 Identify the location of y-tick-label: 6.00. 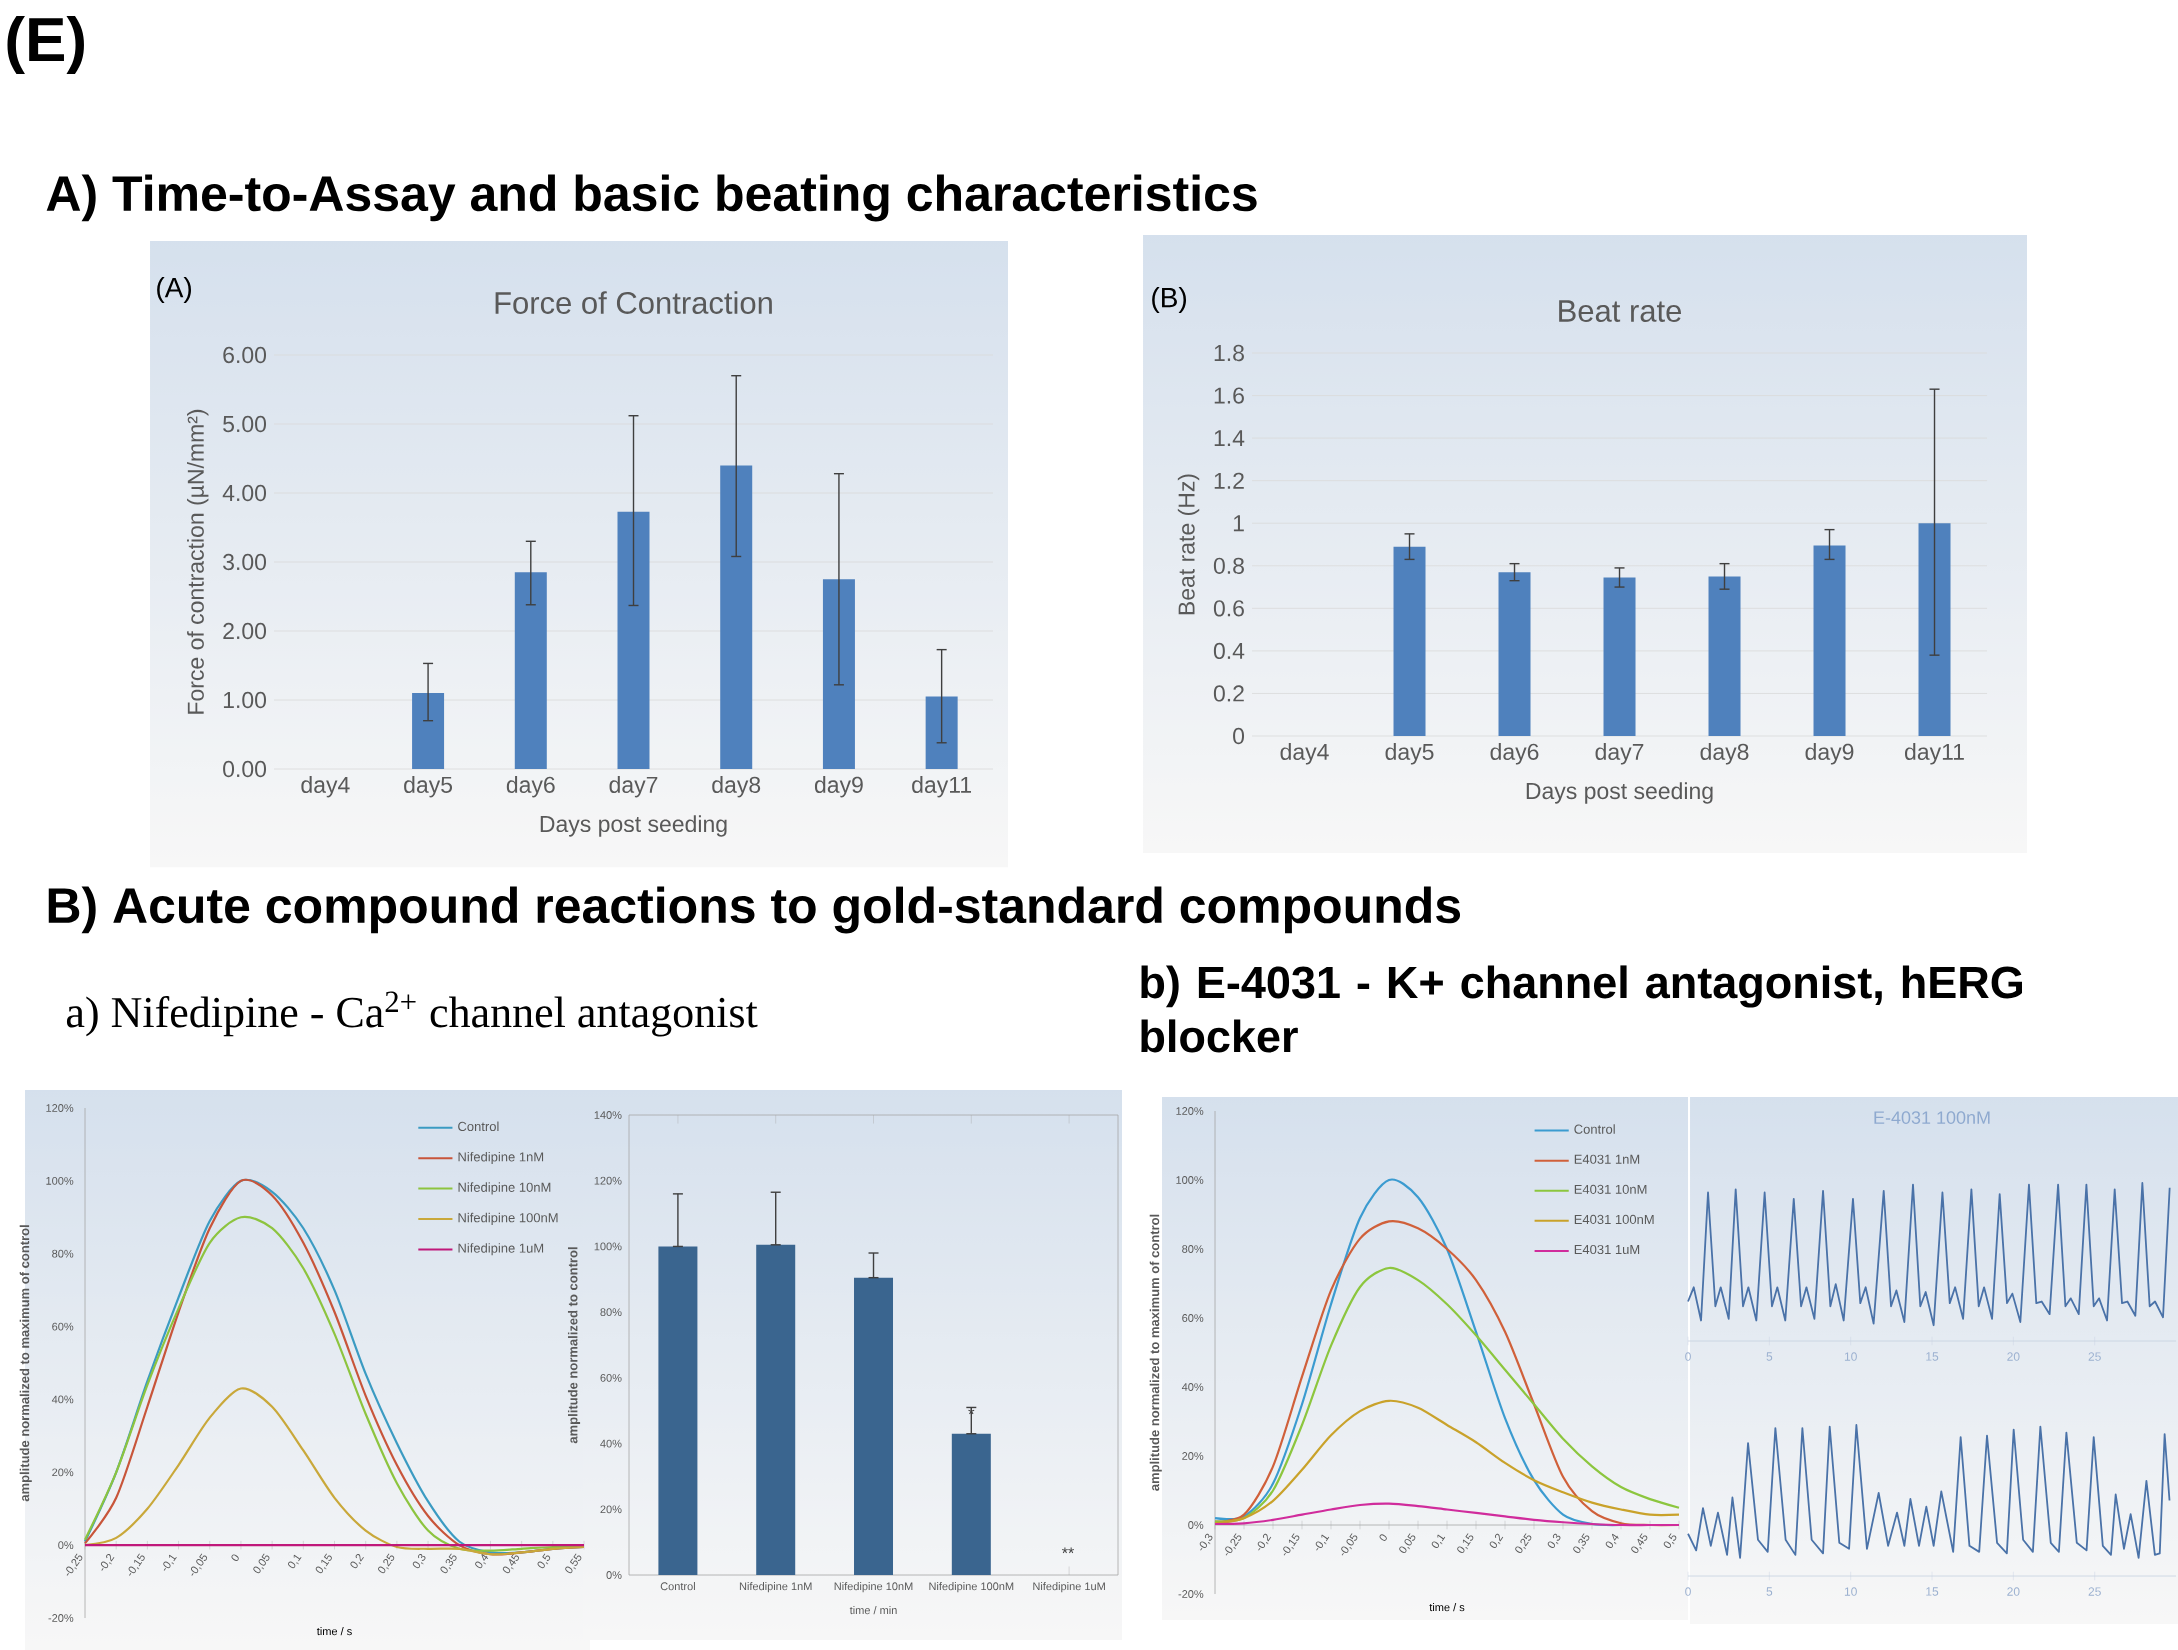
(245, 355).